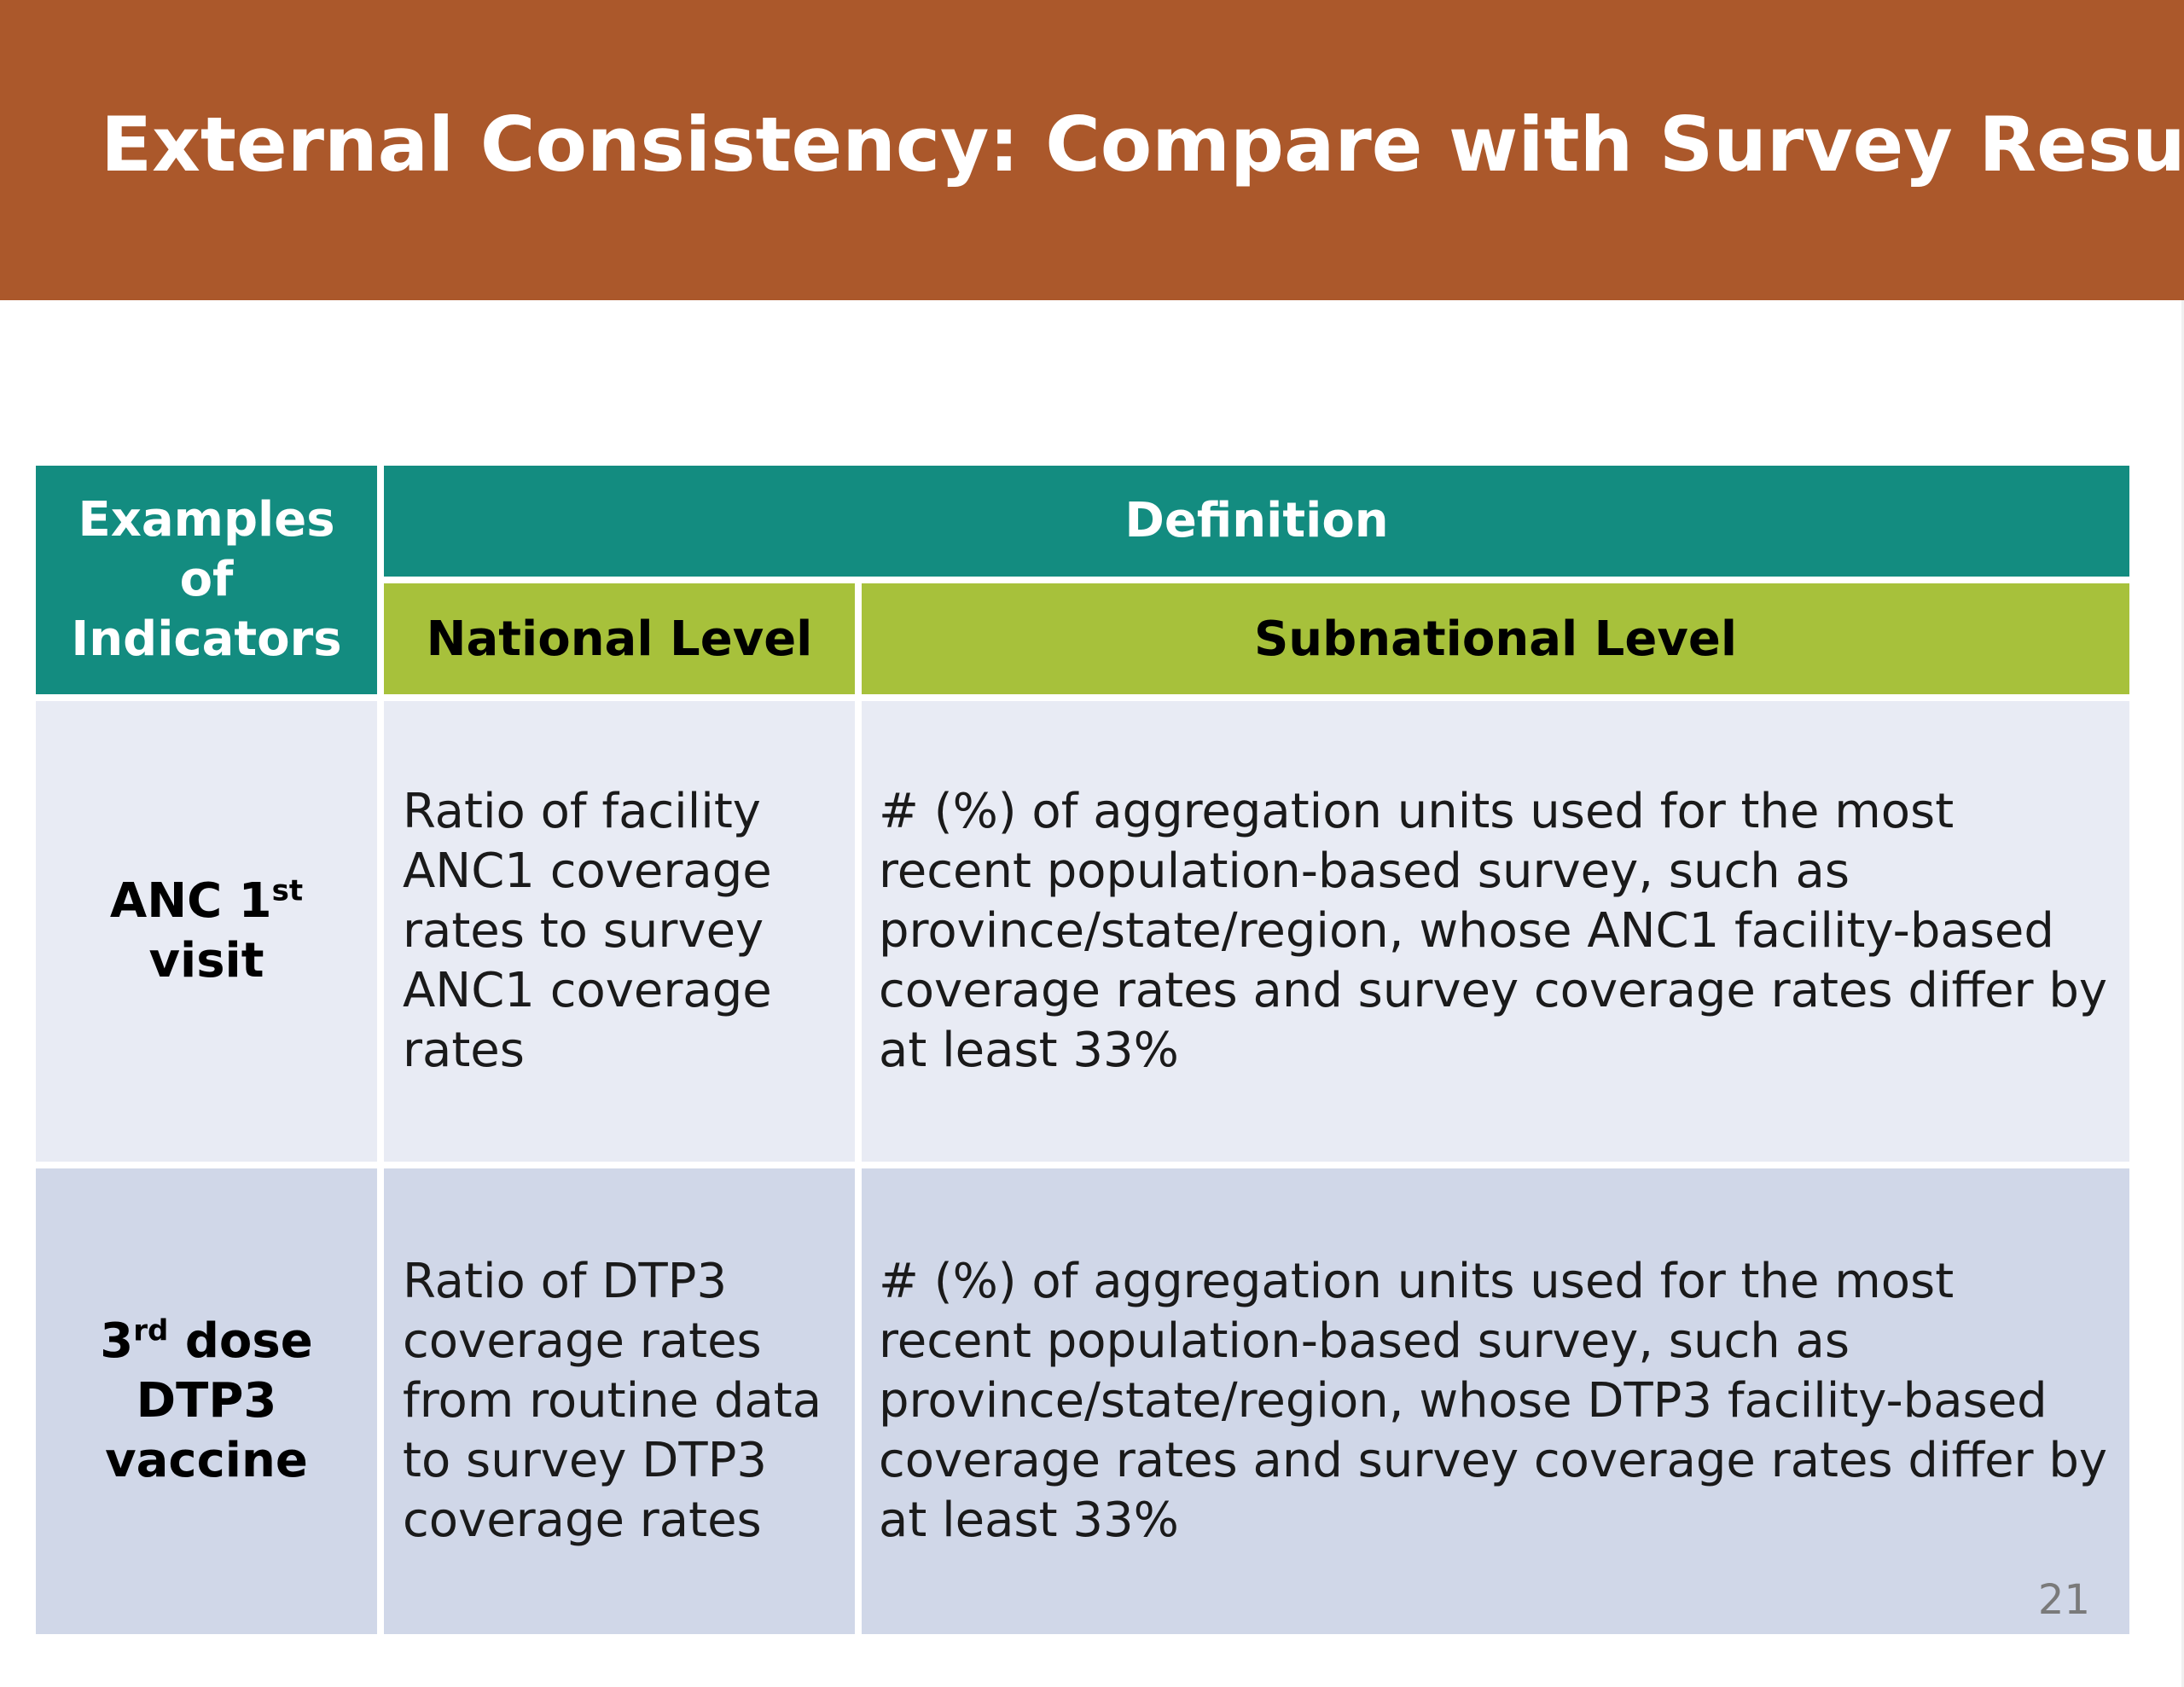 The image size is (2184, 1687). I want to click on header-national-cell: National Level, so click(619, 639).